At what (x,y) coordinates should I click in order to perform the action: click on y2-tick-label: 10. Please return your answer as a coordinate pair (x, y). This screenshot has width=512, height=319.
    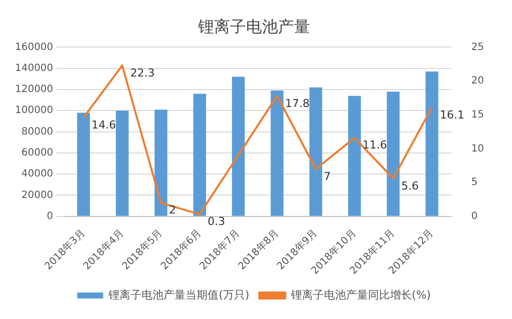
    Looking at the image, I should click on (477, 148).